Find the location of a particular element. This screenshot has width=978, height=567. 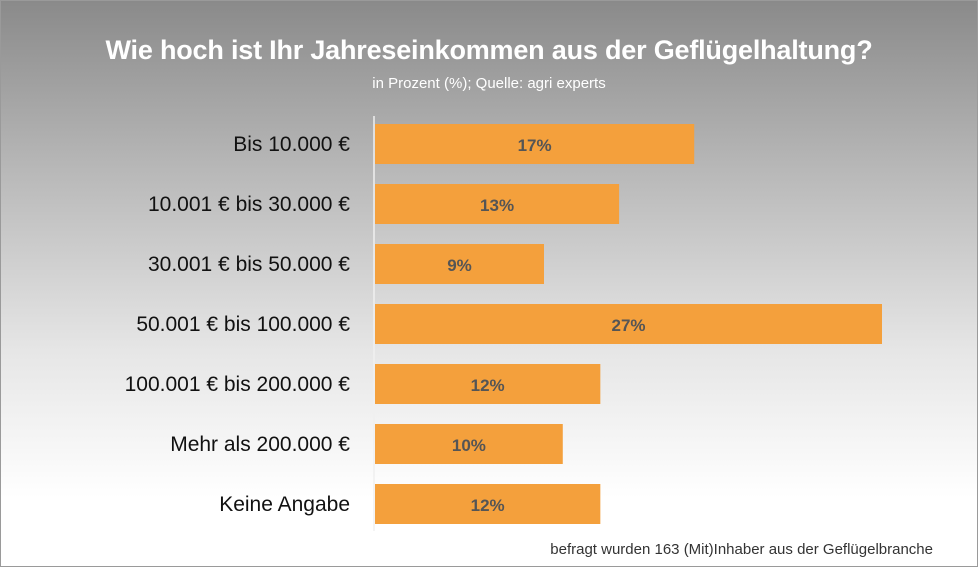

category-label: Bis 10.000 € is located at coordinates (291, 144).